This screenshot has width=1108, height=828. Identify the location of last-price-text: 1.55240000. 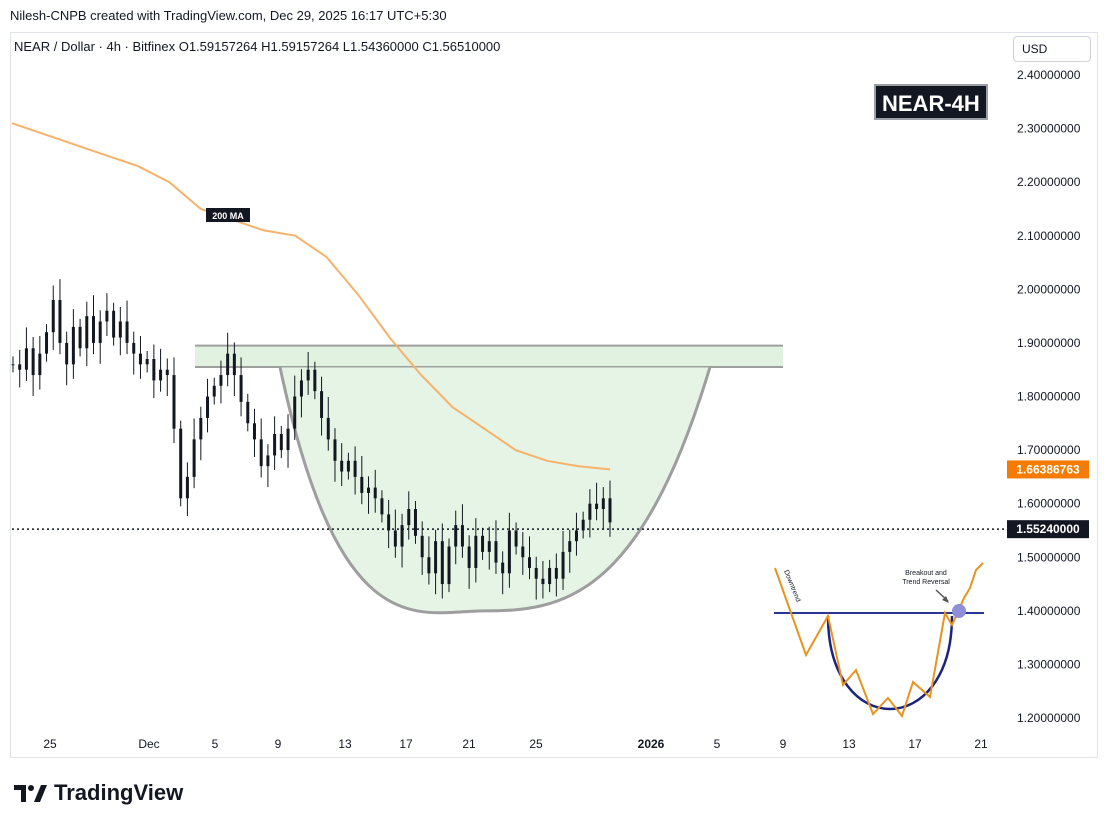
(1048, 529).